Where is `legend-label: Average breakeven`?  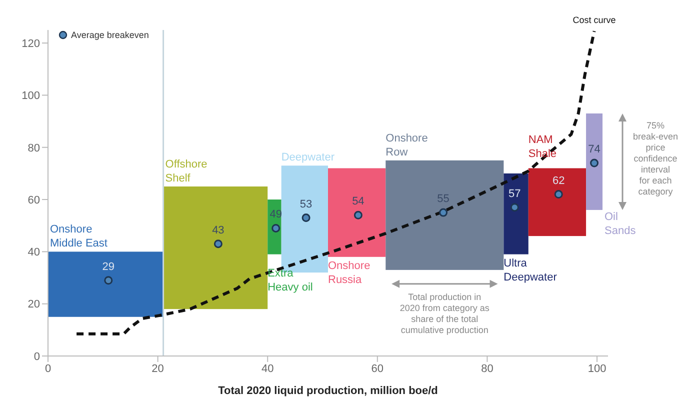 legend-label: Average breakeven is located at coordinates (110, 35).